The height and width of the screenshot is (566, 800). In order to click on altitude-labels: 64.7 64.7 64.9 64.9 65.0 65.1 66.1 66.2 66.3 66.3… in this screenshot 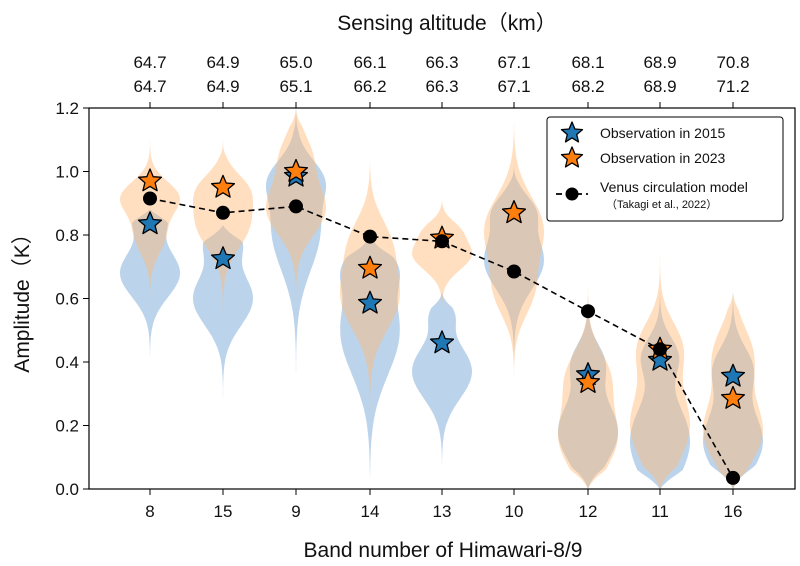, I will do `click(441, 80)`.